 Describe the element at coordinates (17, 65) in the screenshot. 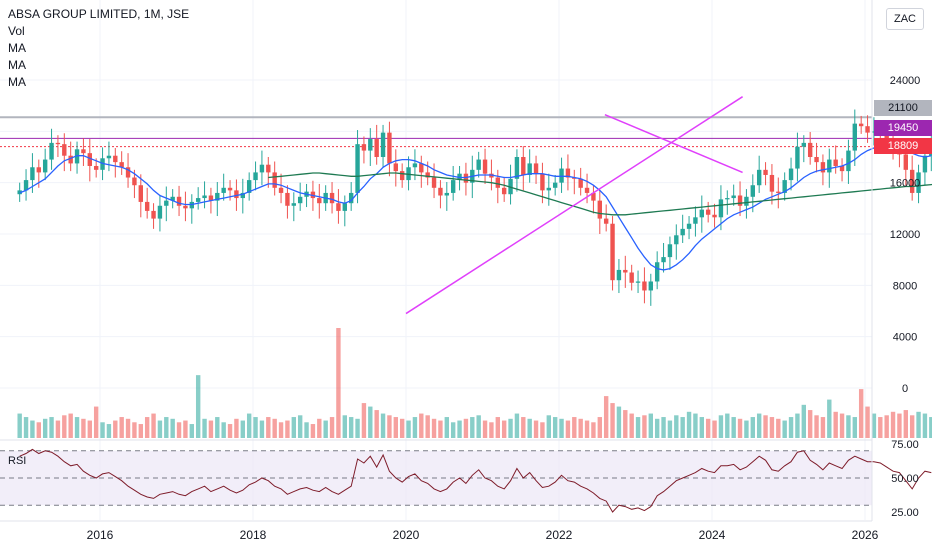

I see `indicator-ma-2: MA` at that location.